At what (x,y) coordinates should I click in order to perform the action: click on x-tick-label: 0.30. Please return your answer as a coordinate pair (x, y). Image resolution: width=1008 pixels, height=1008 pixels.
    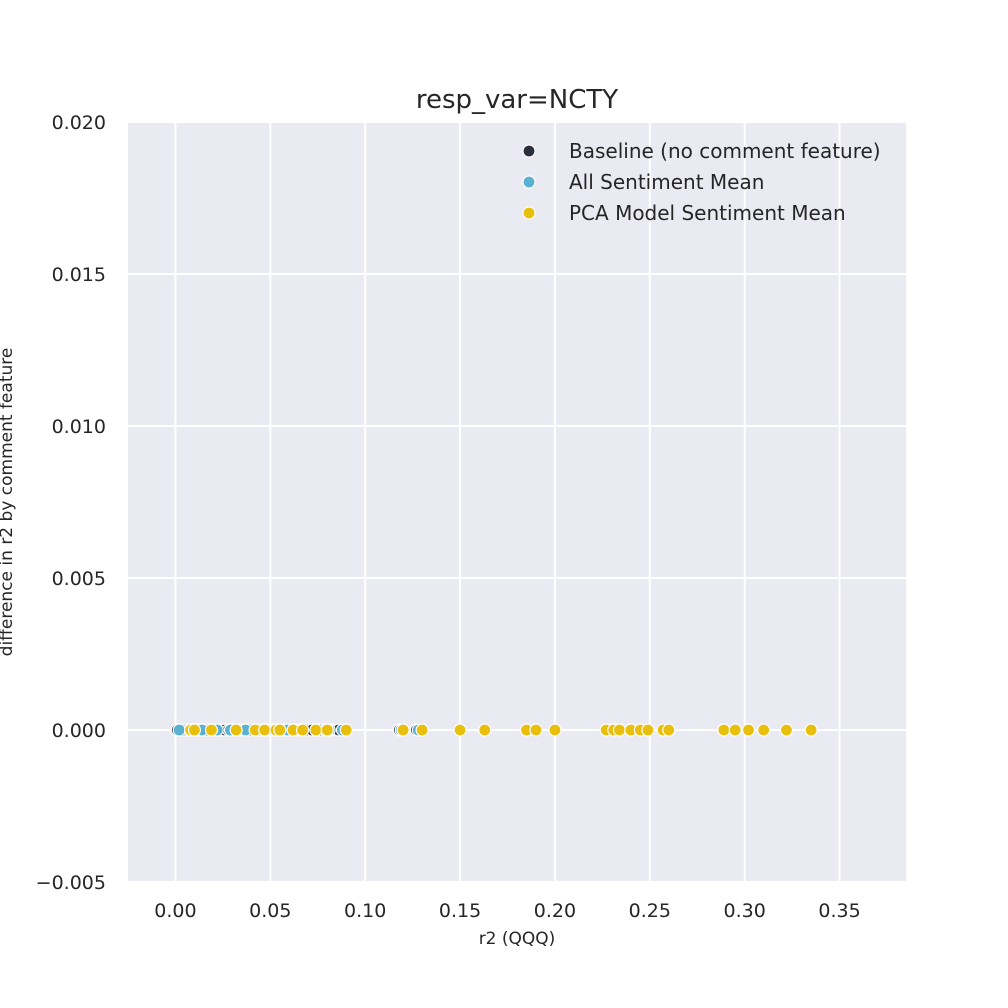
    Looking at the image, I should click on (745, 911).